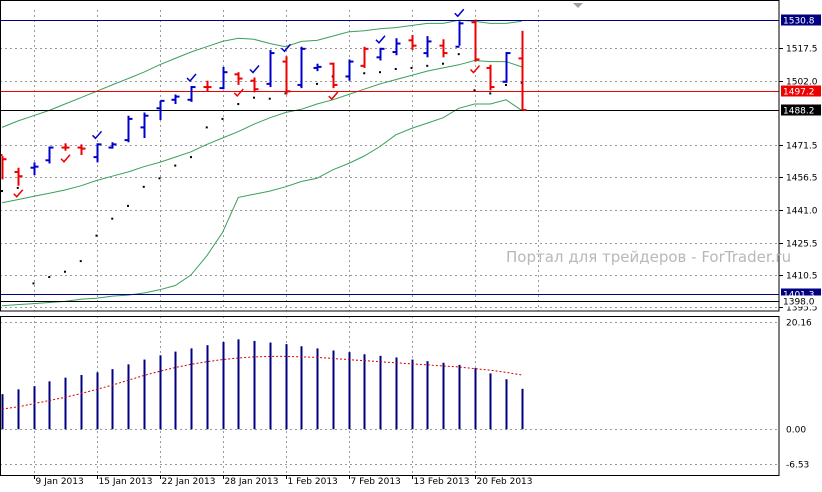 The height and width of the screenshot is (492, 822). Describe the element at coordinates (802, 50) in the screenshot. I see `price-tick-label: 1517.5` at that location.